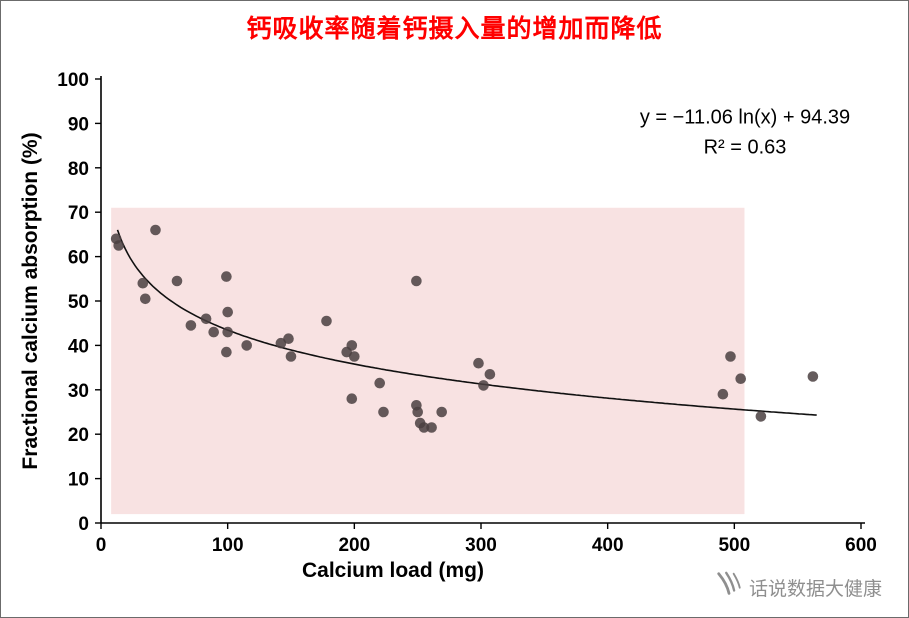 This screenshot has width=909, height=618. What do you see at coordinates (354, 545) in the screenshot?
I see `x-tick-label: 200` at bounding box center [354, 545].